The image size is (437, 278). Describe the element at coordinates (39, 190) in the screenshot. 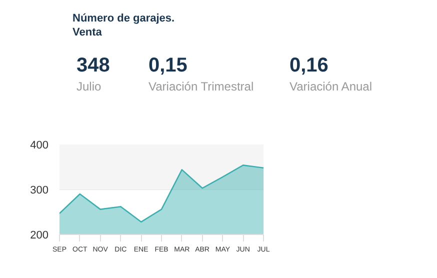

I see `y-tick-label: 300` at that location.